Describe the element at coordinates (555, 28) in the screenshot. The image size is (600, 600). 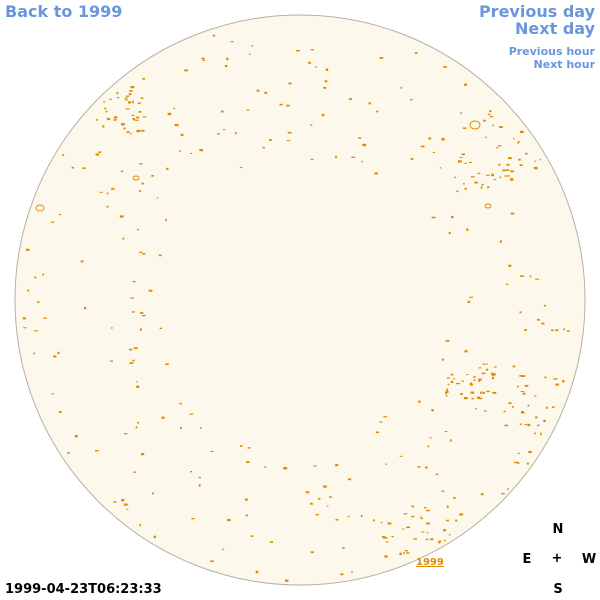
I see `next-day-link: Next day` at that location.